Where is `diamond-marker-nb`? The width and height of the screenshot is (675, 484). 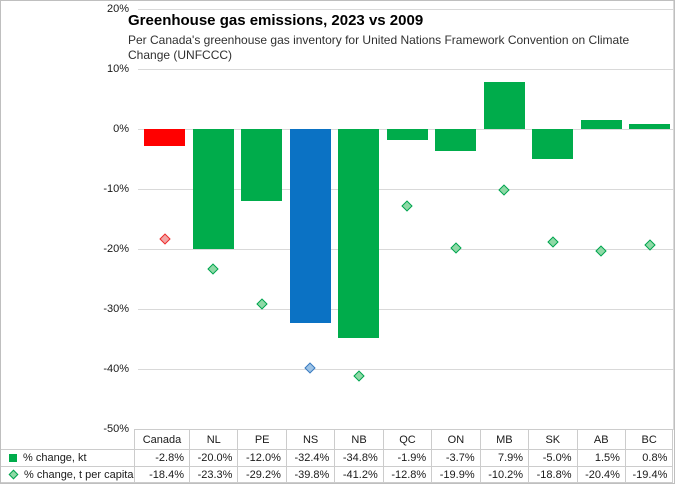 diamond-marker-nb is located at coordinates (359, 376).